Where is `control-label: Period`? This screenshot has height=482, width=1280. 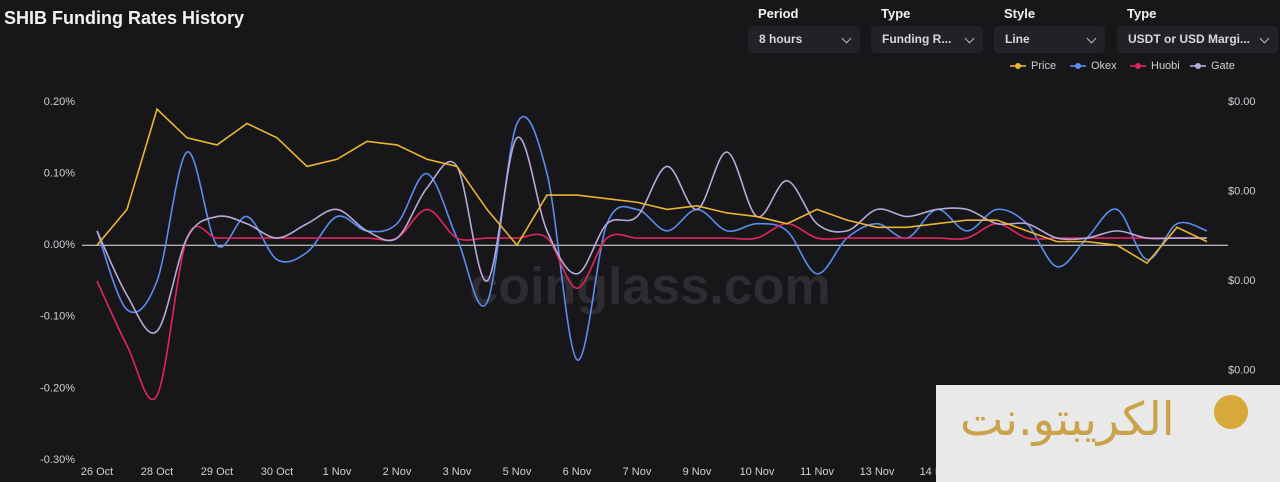 control-label: Period is located at coordinates (778, 13).